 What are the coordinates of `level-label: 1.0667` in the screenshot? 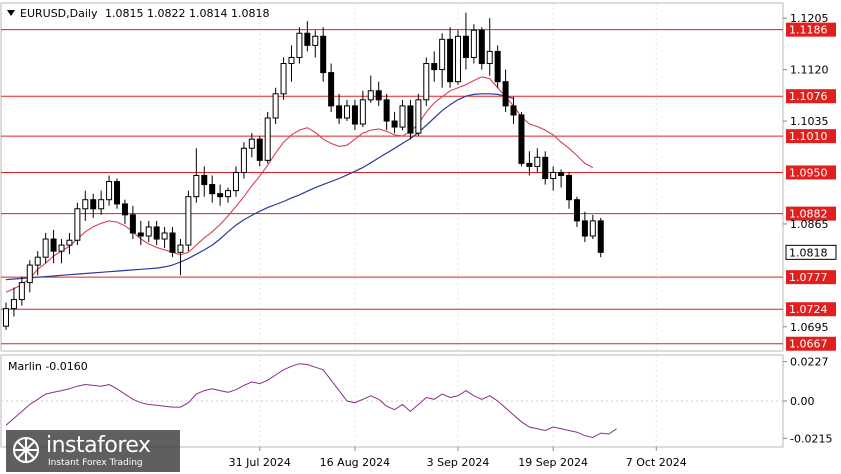 It's located at (808, 344).